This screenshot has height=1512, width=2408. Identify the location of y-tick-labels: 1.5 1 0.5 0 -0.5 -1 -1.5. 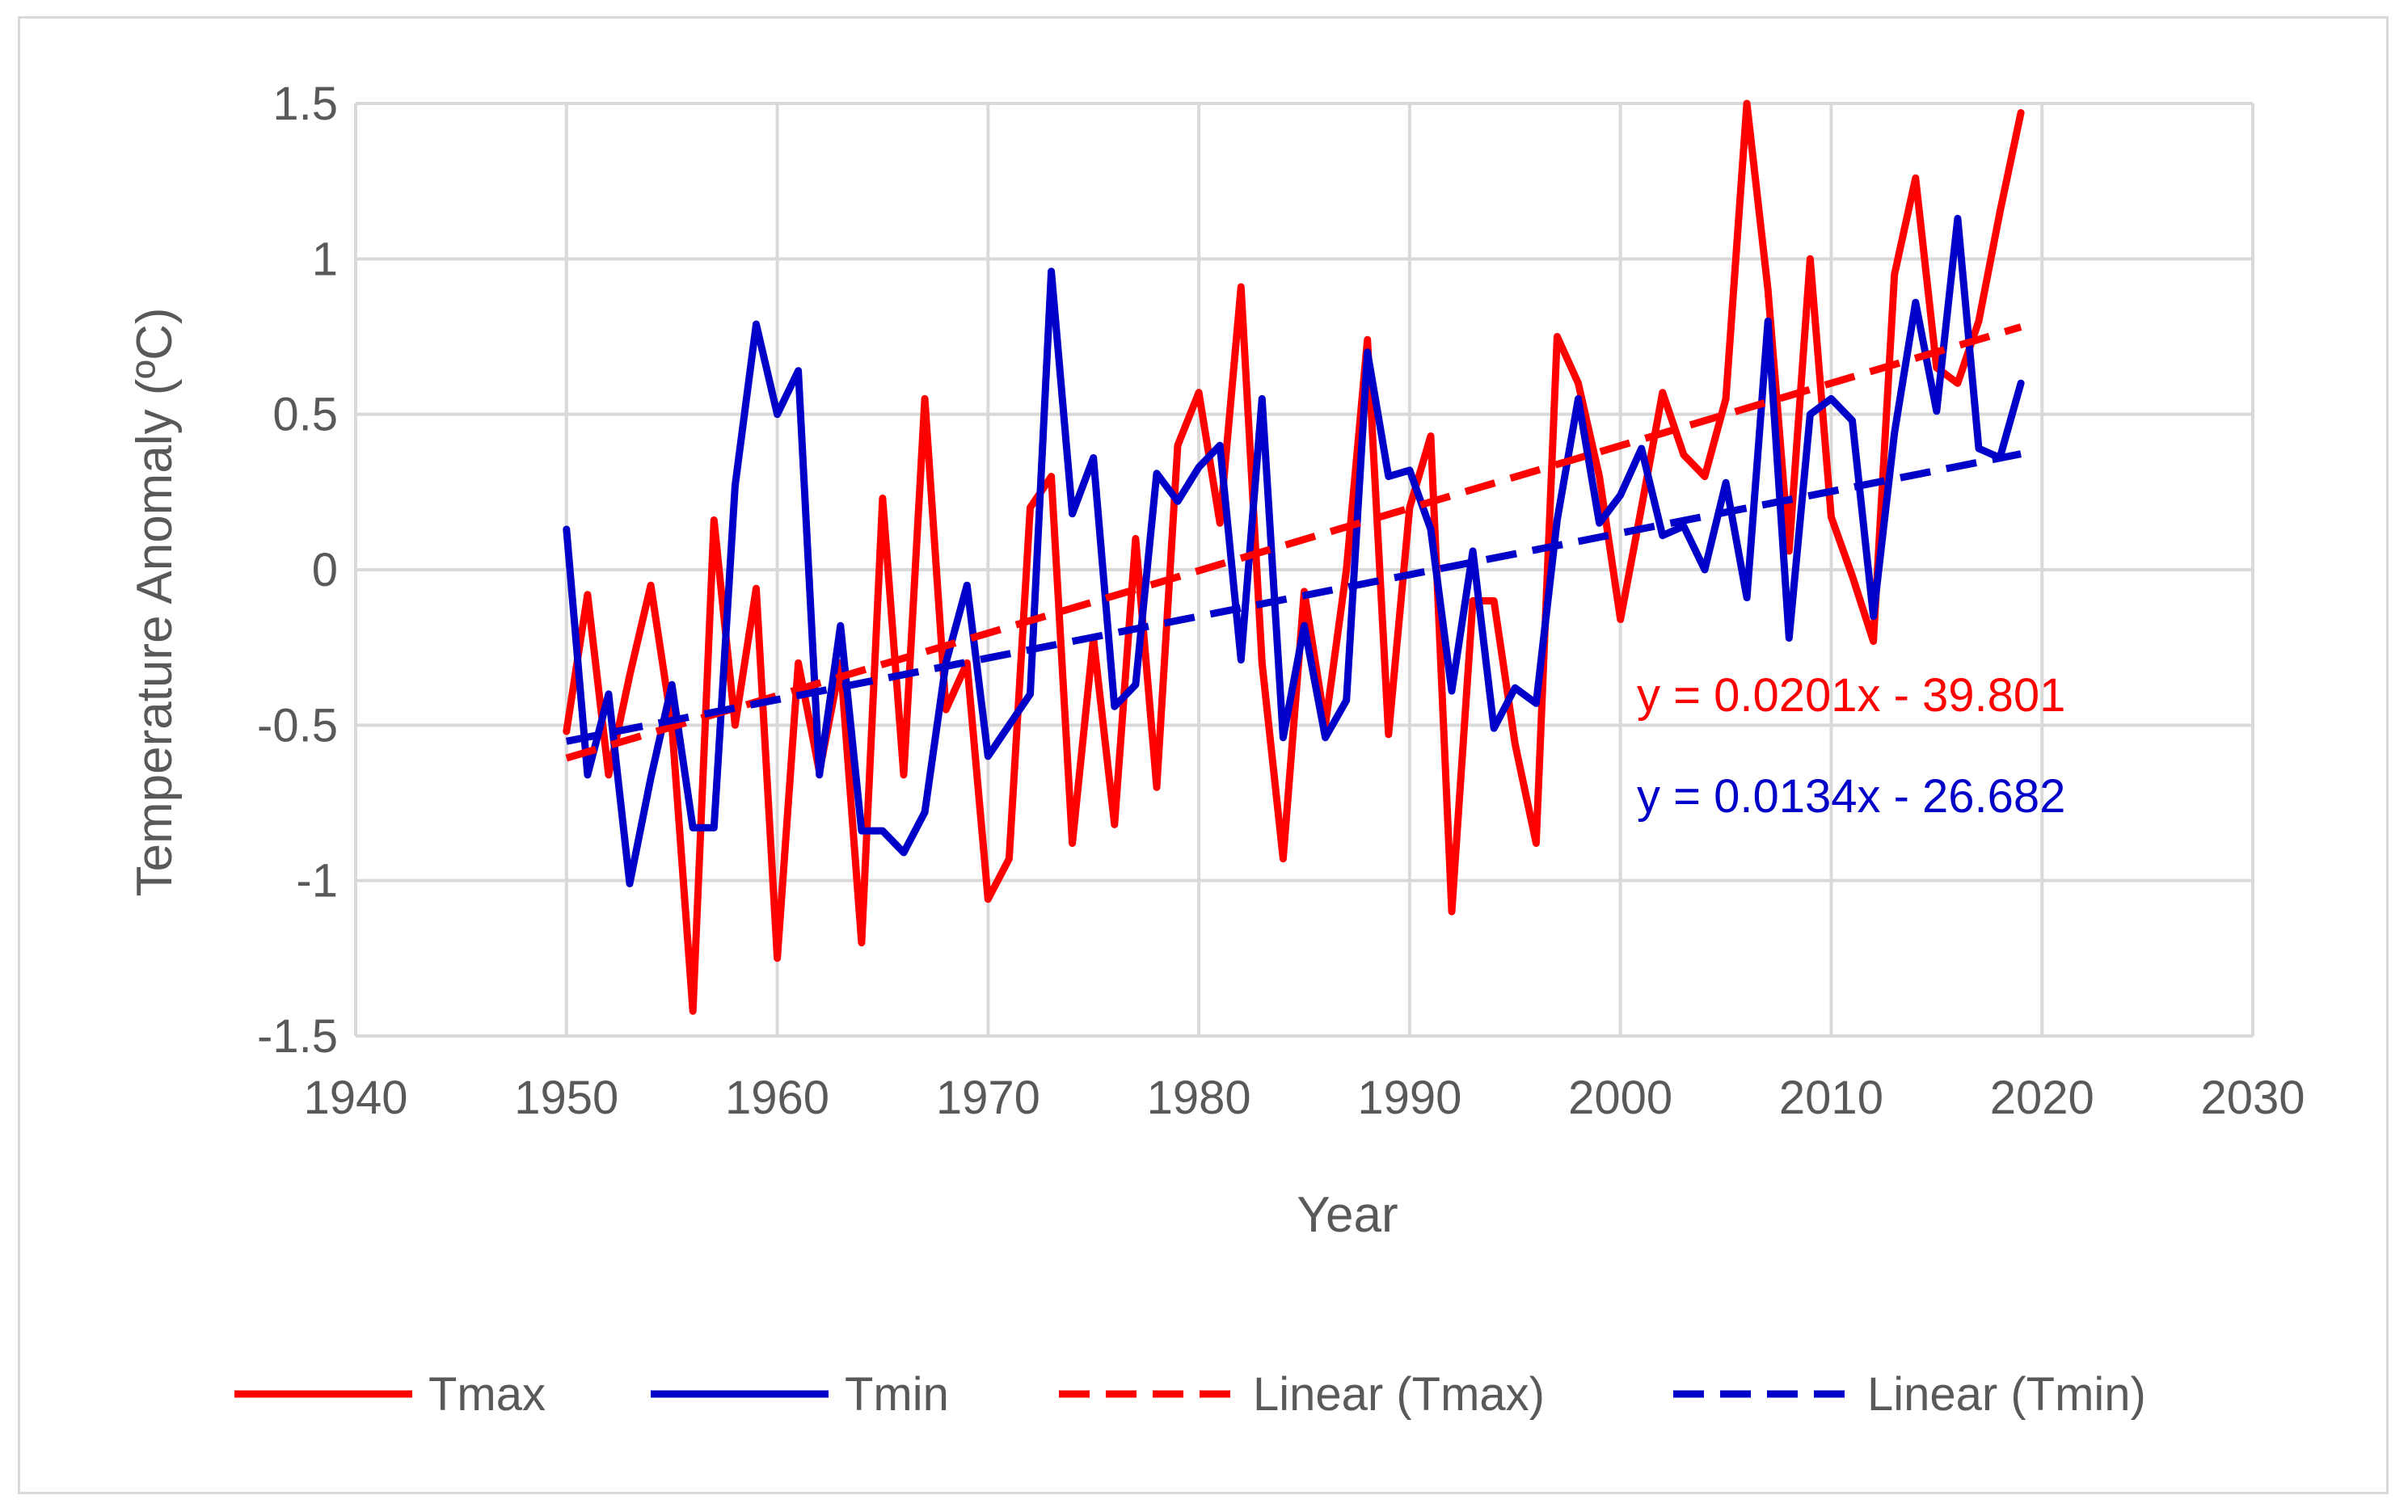
(297, 570).